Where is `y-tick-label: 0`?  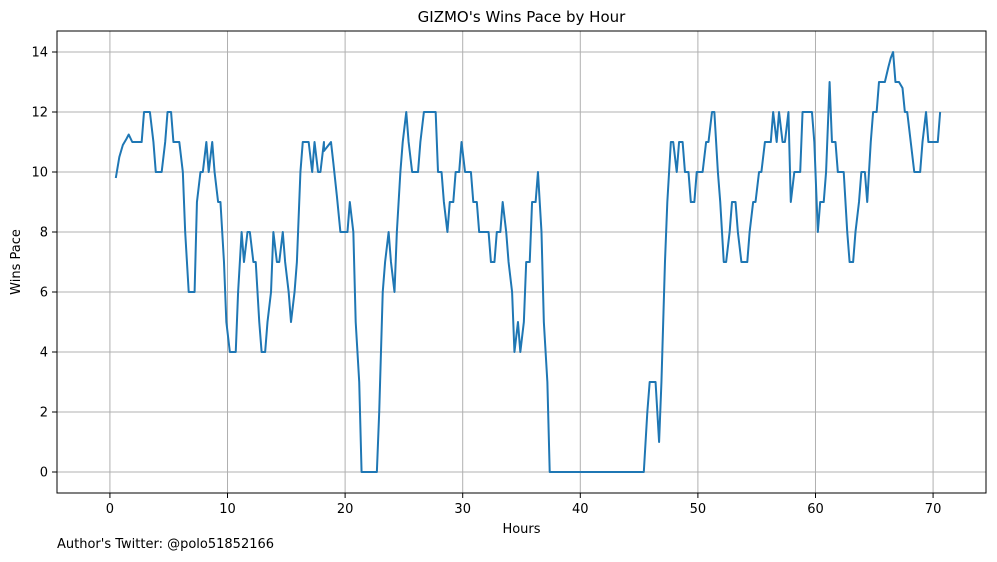 y-tick-label: 0 is located at coordinates (44, 473).